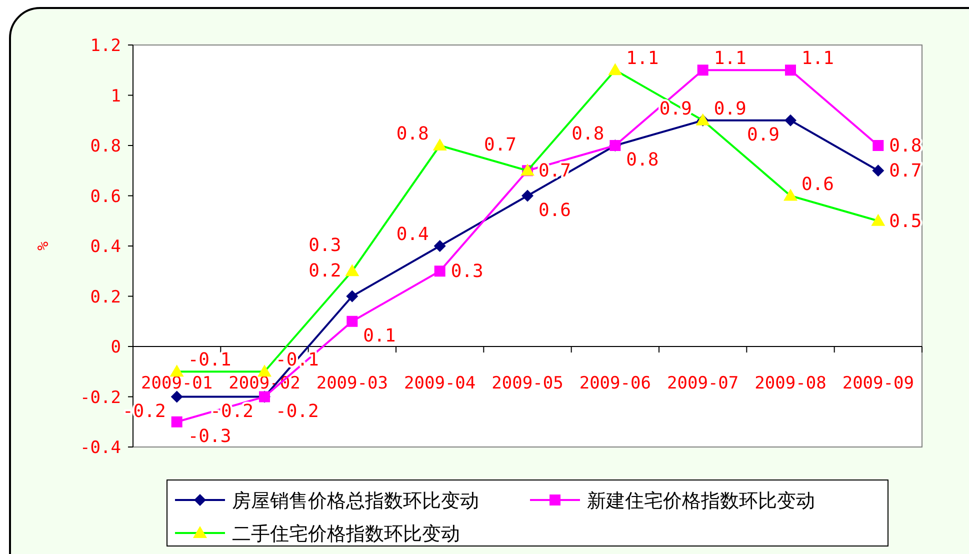  What do you see at coordinates (528, 384) in the screenshot?
I see `x-tick-label: 2009-05` at bounding box center [528, 384].